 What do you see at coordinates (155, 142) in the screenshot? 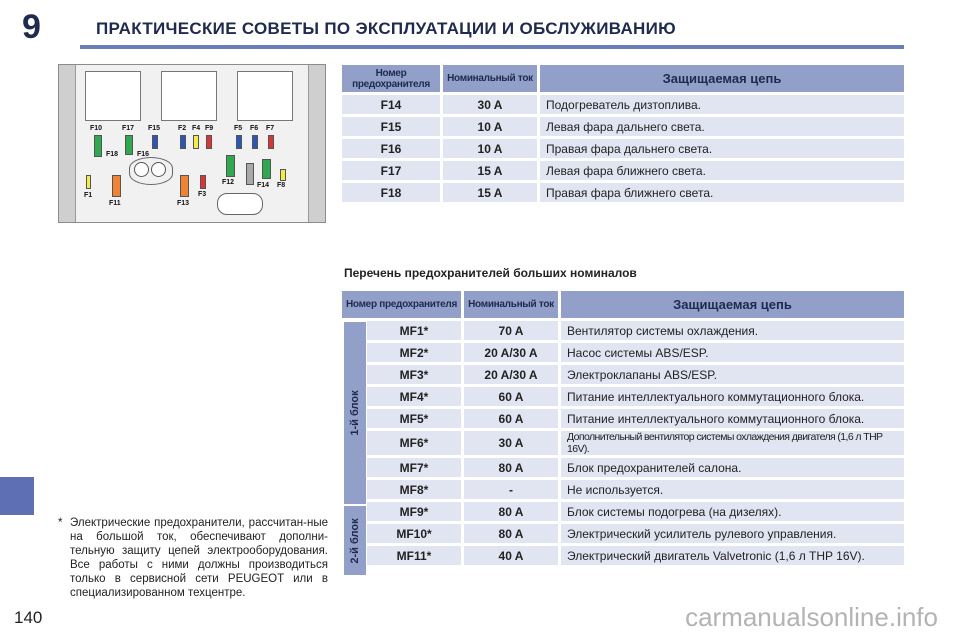
I see `fuse-f15` at bounding box center [155, 142].